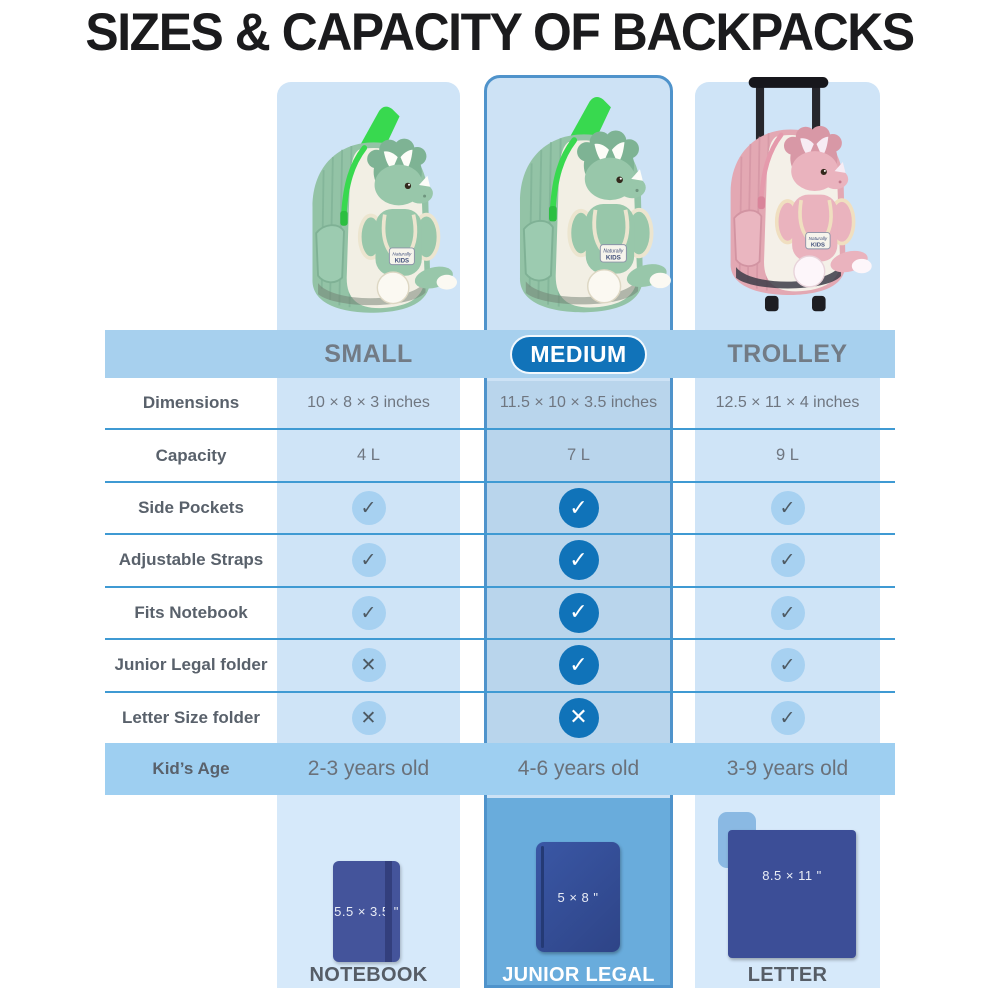  Describe the element at coordinates (388, 911) in the screenshot. I see `notebook-elastic-band` at that location.